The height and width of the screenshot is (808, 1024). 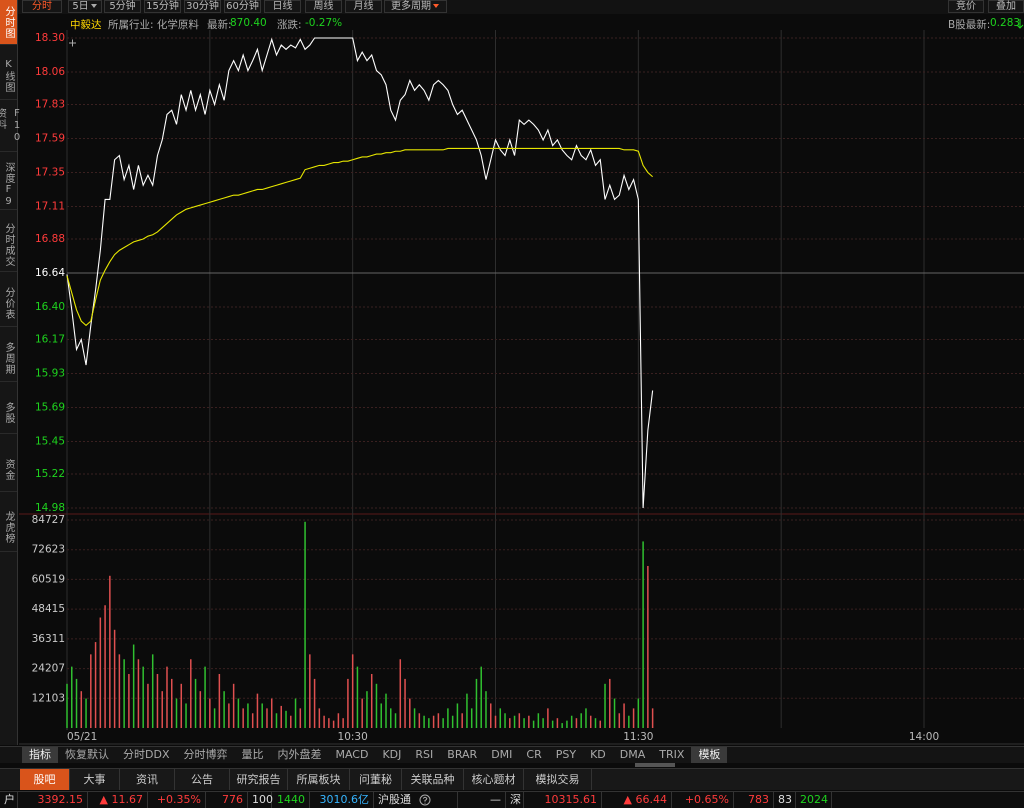 What do you see at coordinates (227, 800) in the screenshot?
I see `status-item: 776` at bounding box center [227, 800].